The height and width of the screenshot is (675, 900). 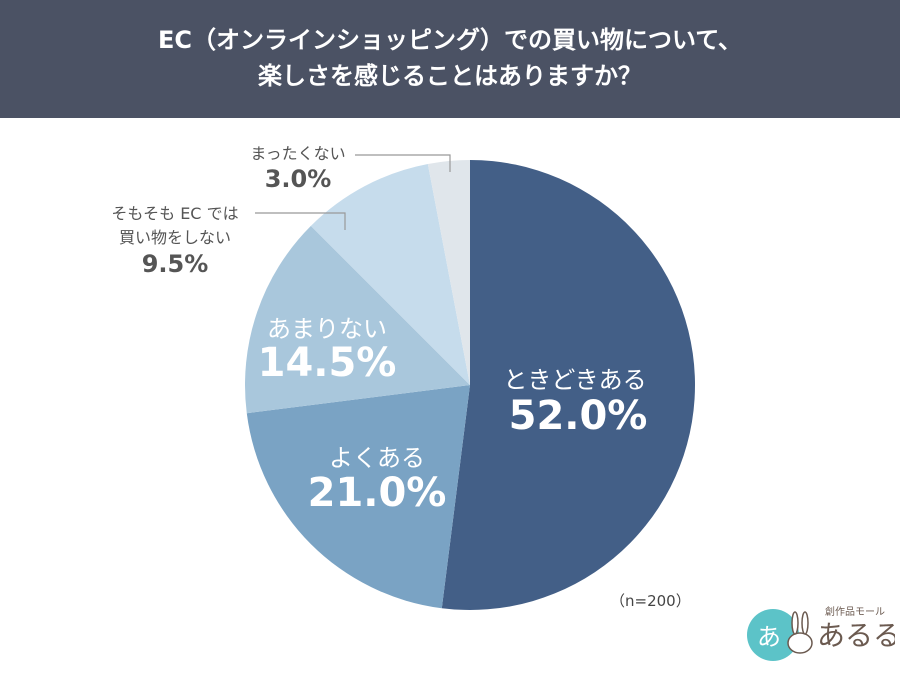 I want to click on title-line1: EC（オンラインショッピング）での買い物について、, so click(x=450, y=40).